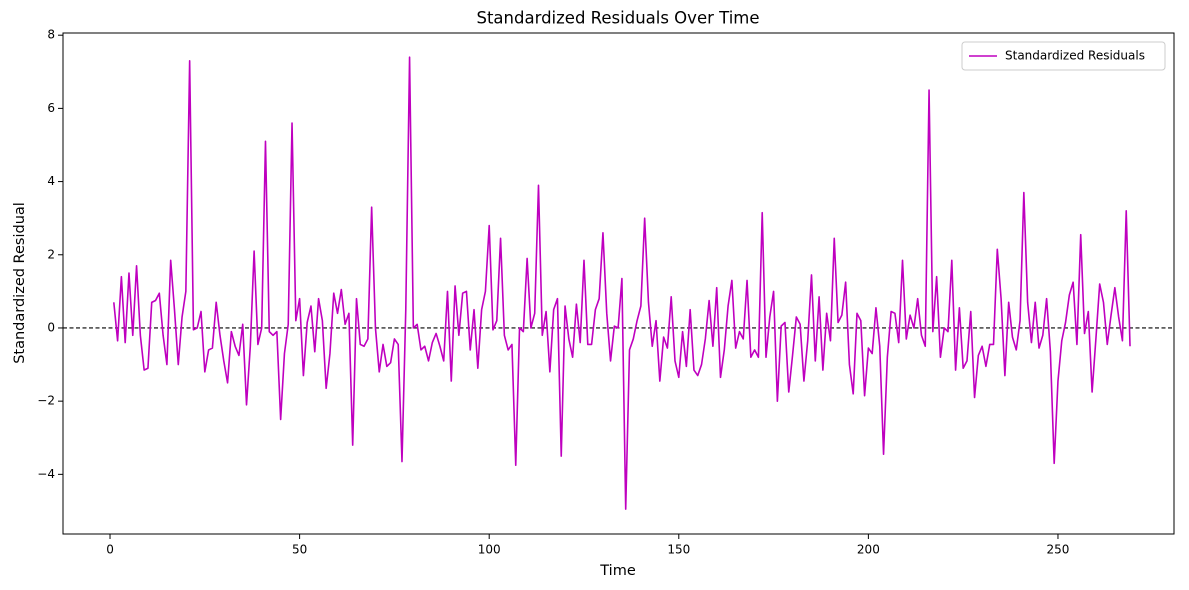 This screenshot has height=590, width=1189. What do you see at coordinates (299, 550) in the screenshot?
I see `x-tick-label: 50` at bounding box center [299, 550].